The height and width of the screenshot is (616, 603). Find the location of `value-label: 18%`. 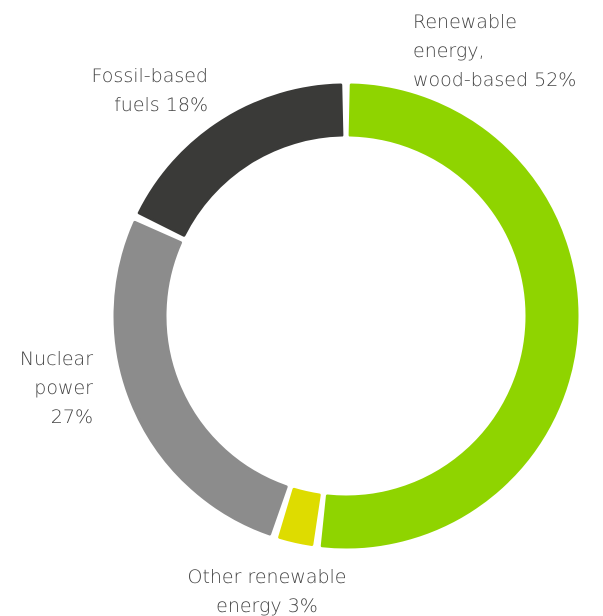

value-label: 18% is located at coordinates (186, 105).